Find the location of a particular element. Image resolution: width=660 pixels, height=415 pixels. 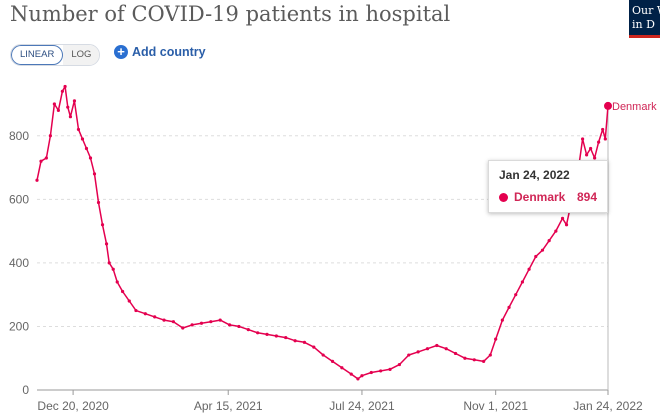

x-tick-label: Apr 15, 2021 is located at coordinates (228, 406).